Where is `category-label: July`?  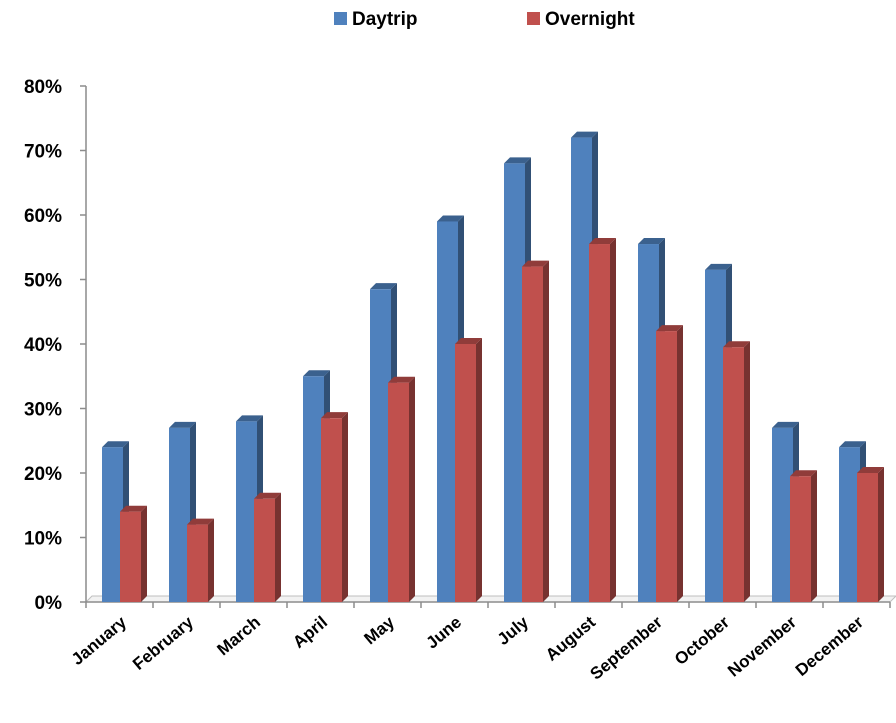
category-label: July is located at coordinates (513, 630).